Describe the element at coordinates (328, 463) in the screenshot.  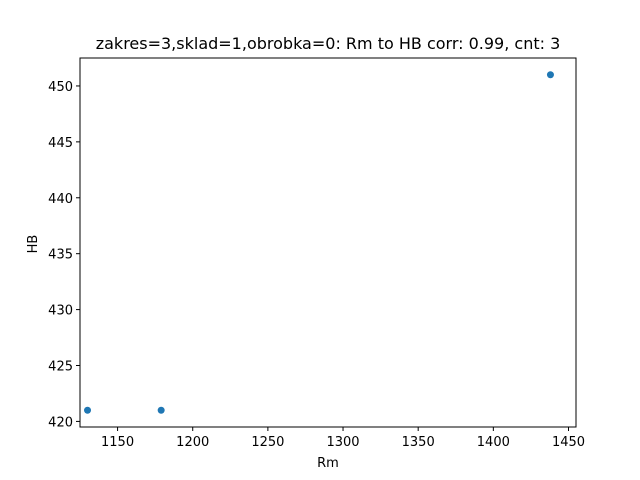
I see `x-axis-label: Rm` at that location.